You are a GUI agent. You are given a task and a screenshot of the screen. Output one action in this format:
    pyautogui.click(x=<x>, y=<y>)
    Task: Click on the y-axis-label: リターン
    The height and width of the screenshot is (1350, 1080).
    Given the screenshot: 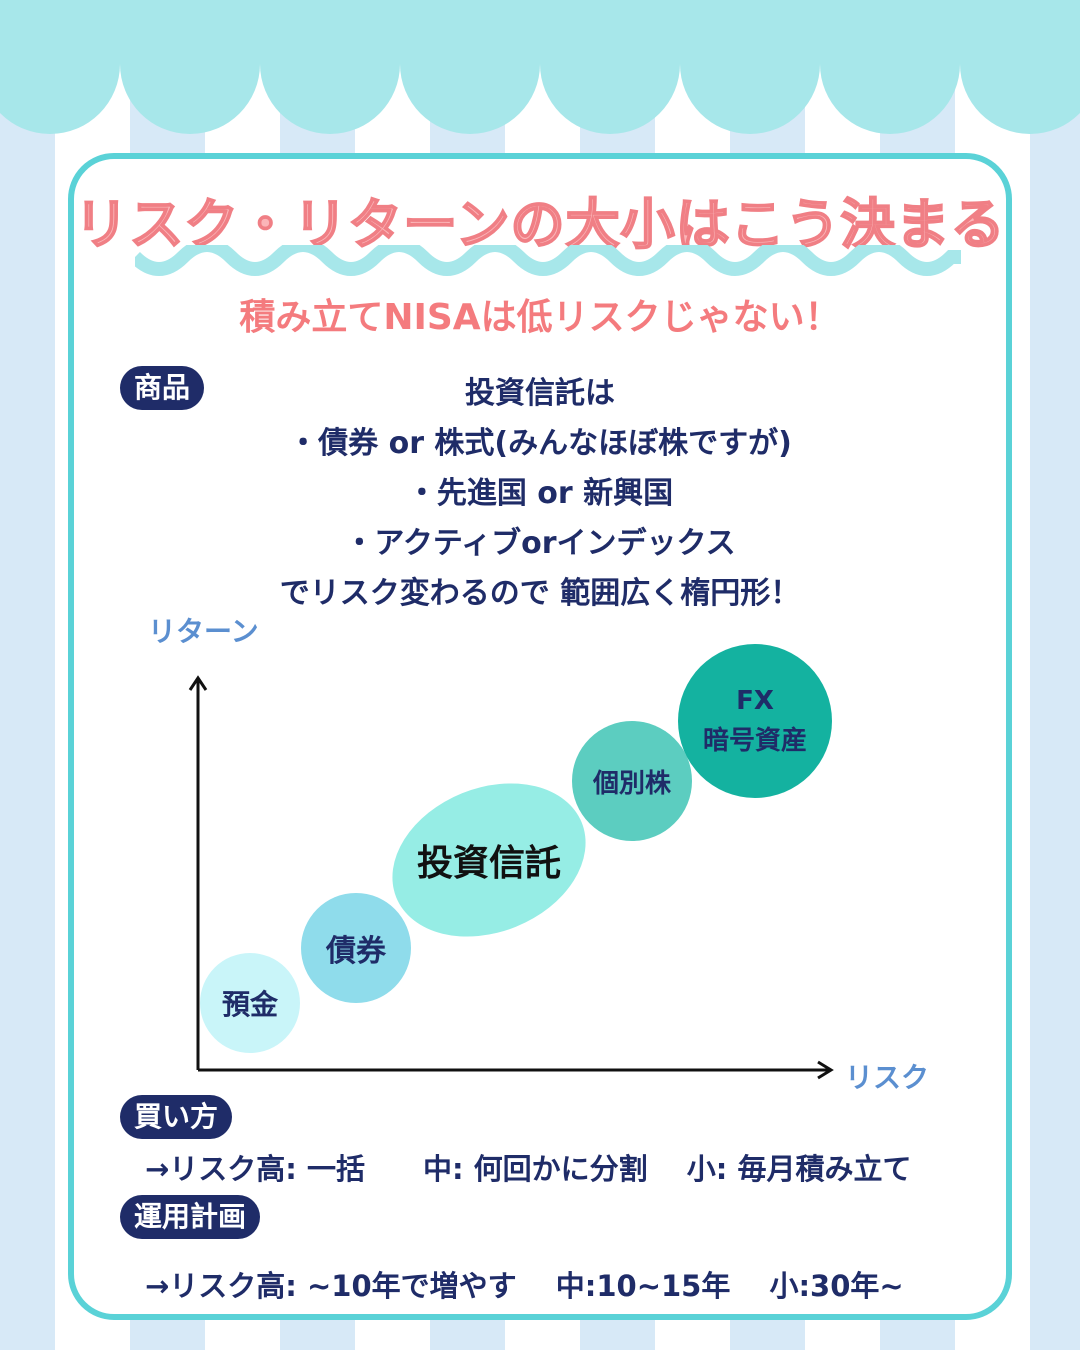 What is the action you would take?
    pyautogui.click(x=203, y=631)
    